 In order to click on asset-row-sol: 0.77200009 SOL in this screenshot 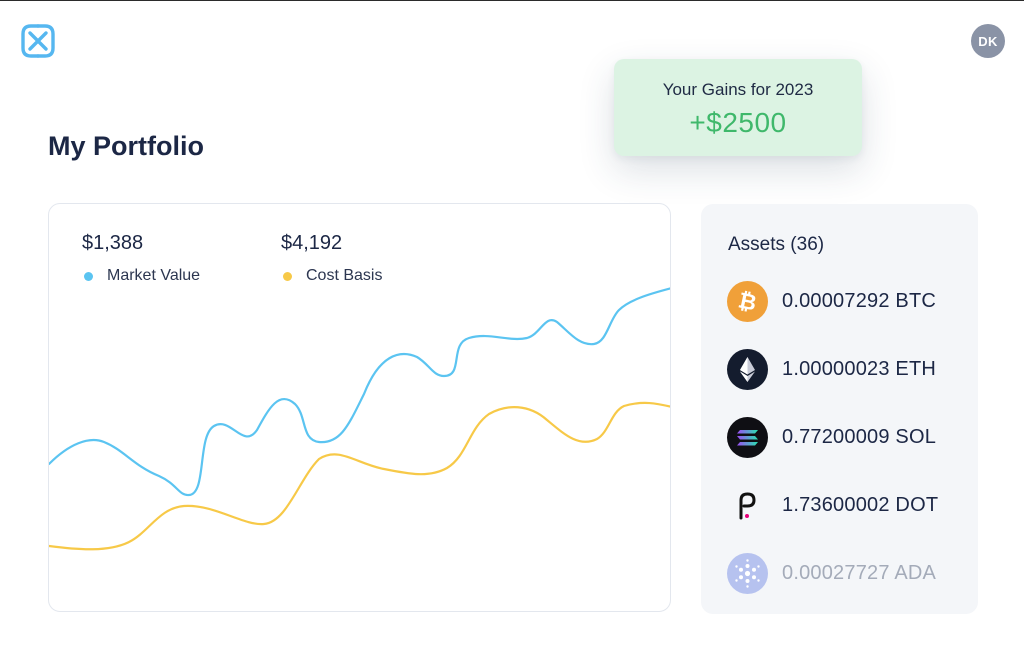, I will do `click(831, 437)`.